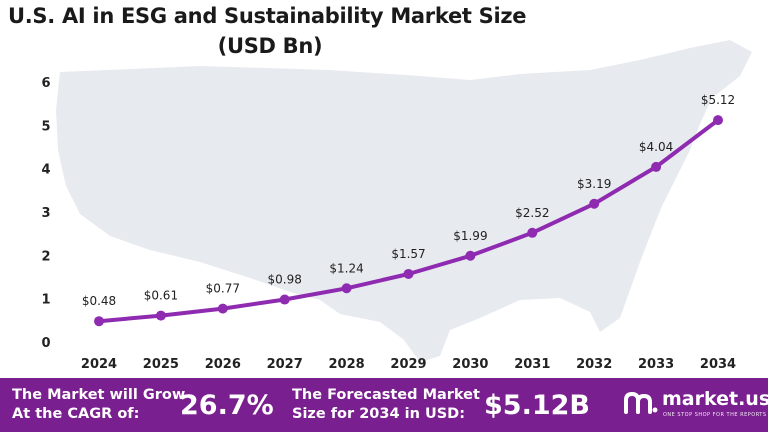 Image resolution: width=768 pixels, height=432 pixels. I want to click on x-tick-label: 2024, so click(99, 364).